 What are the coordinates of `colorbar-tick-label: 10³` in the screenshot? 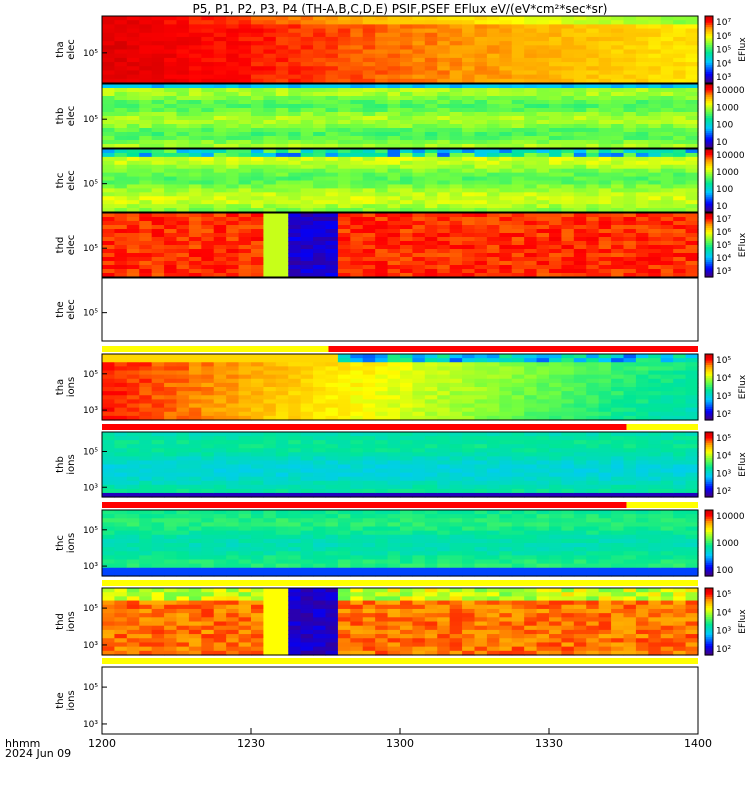 It's located at (723, 78).